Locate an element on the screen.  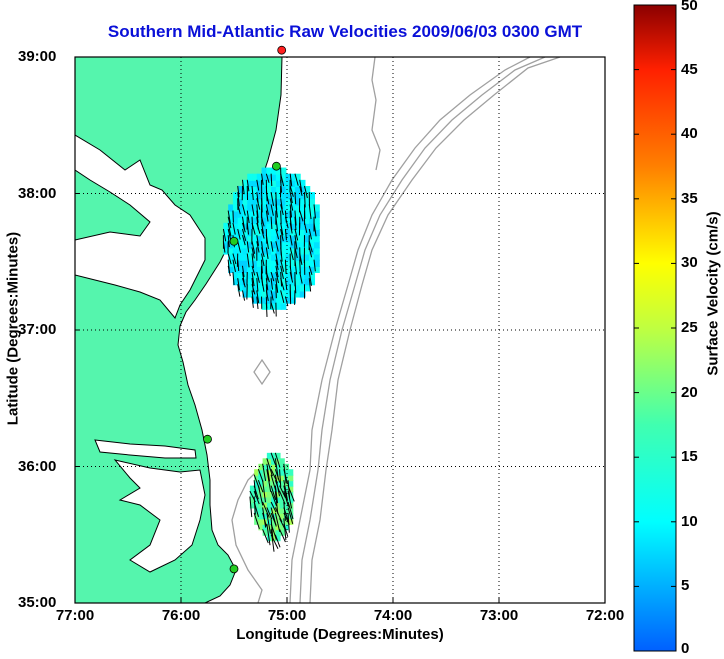
y-tick-label: 36:00 is located at coordinates (37, 466).